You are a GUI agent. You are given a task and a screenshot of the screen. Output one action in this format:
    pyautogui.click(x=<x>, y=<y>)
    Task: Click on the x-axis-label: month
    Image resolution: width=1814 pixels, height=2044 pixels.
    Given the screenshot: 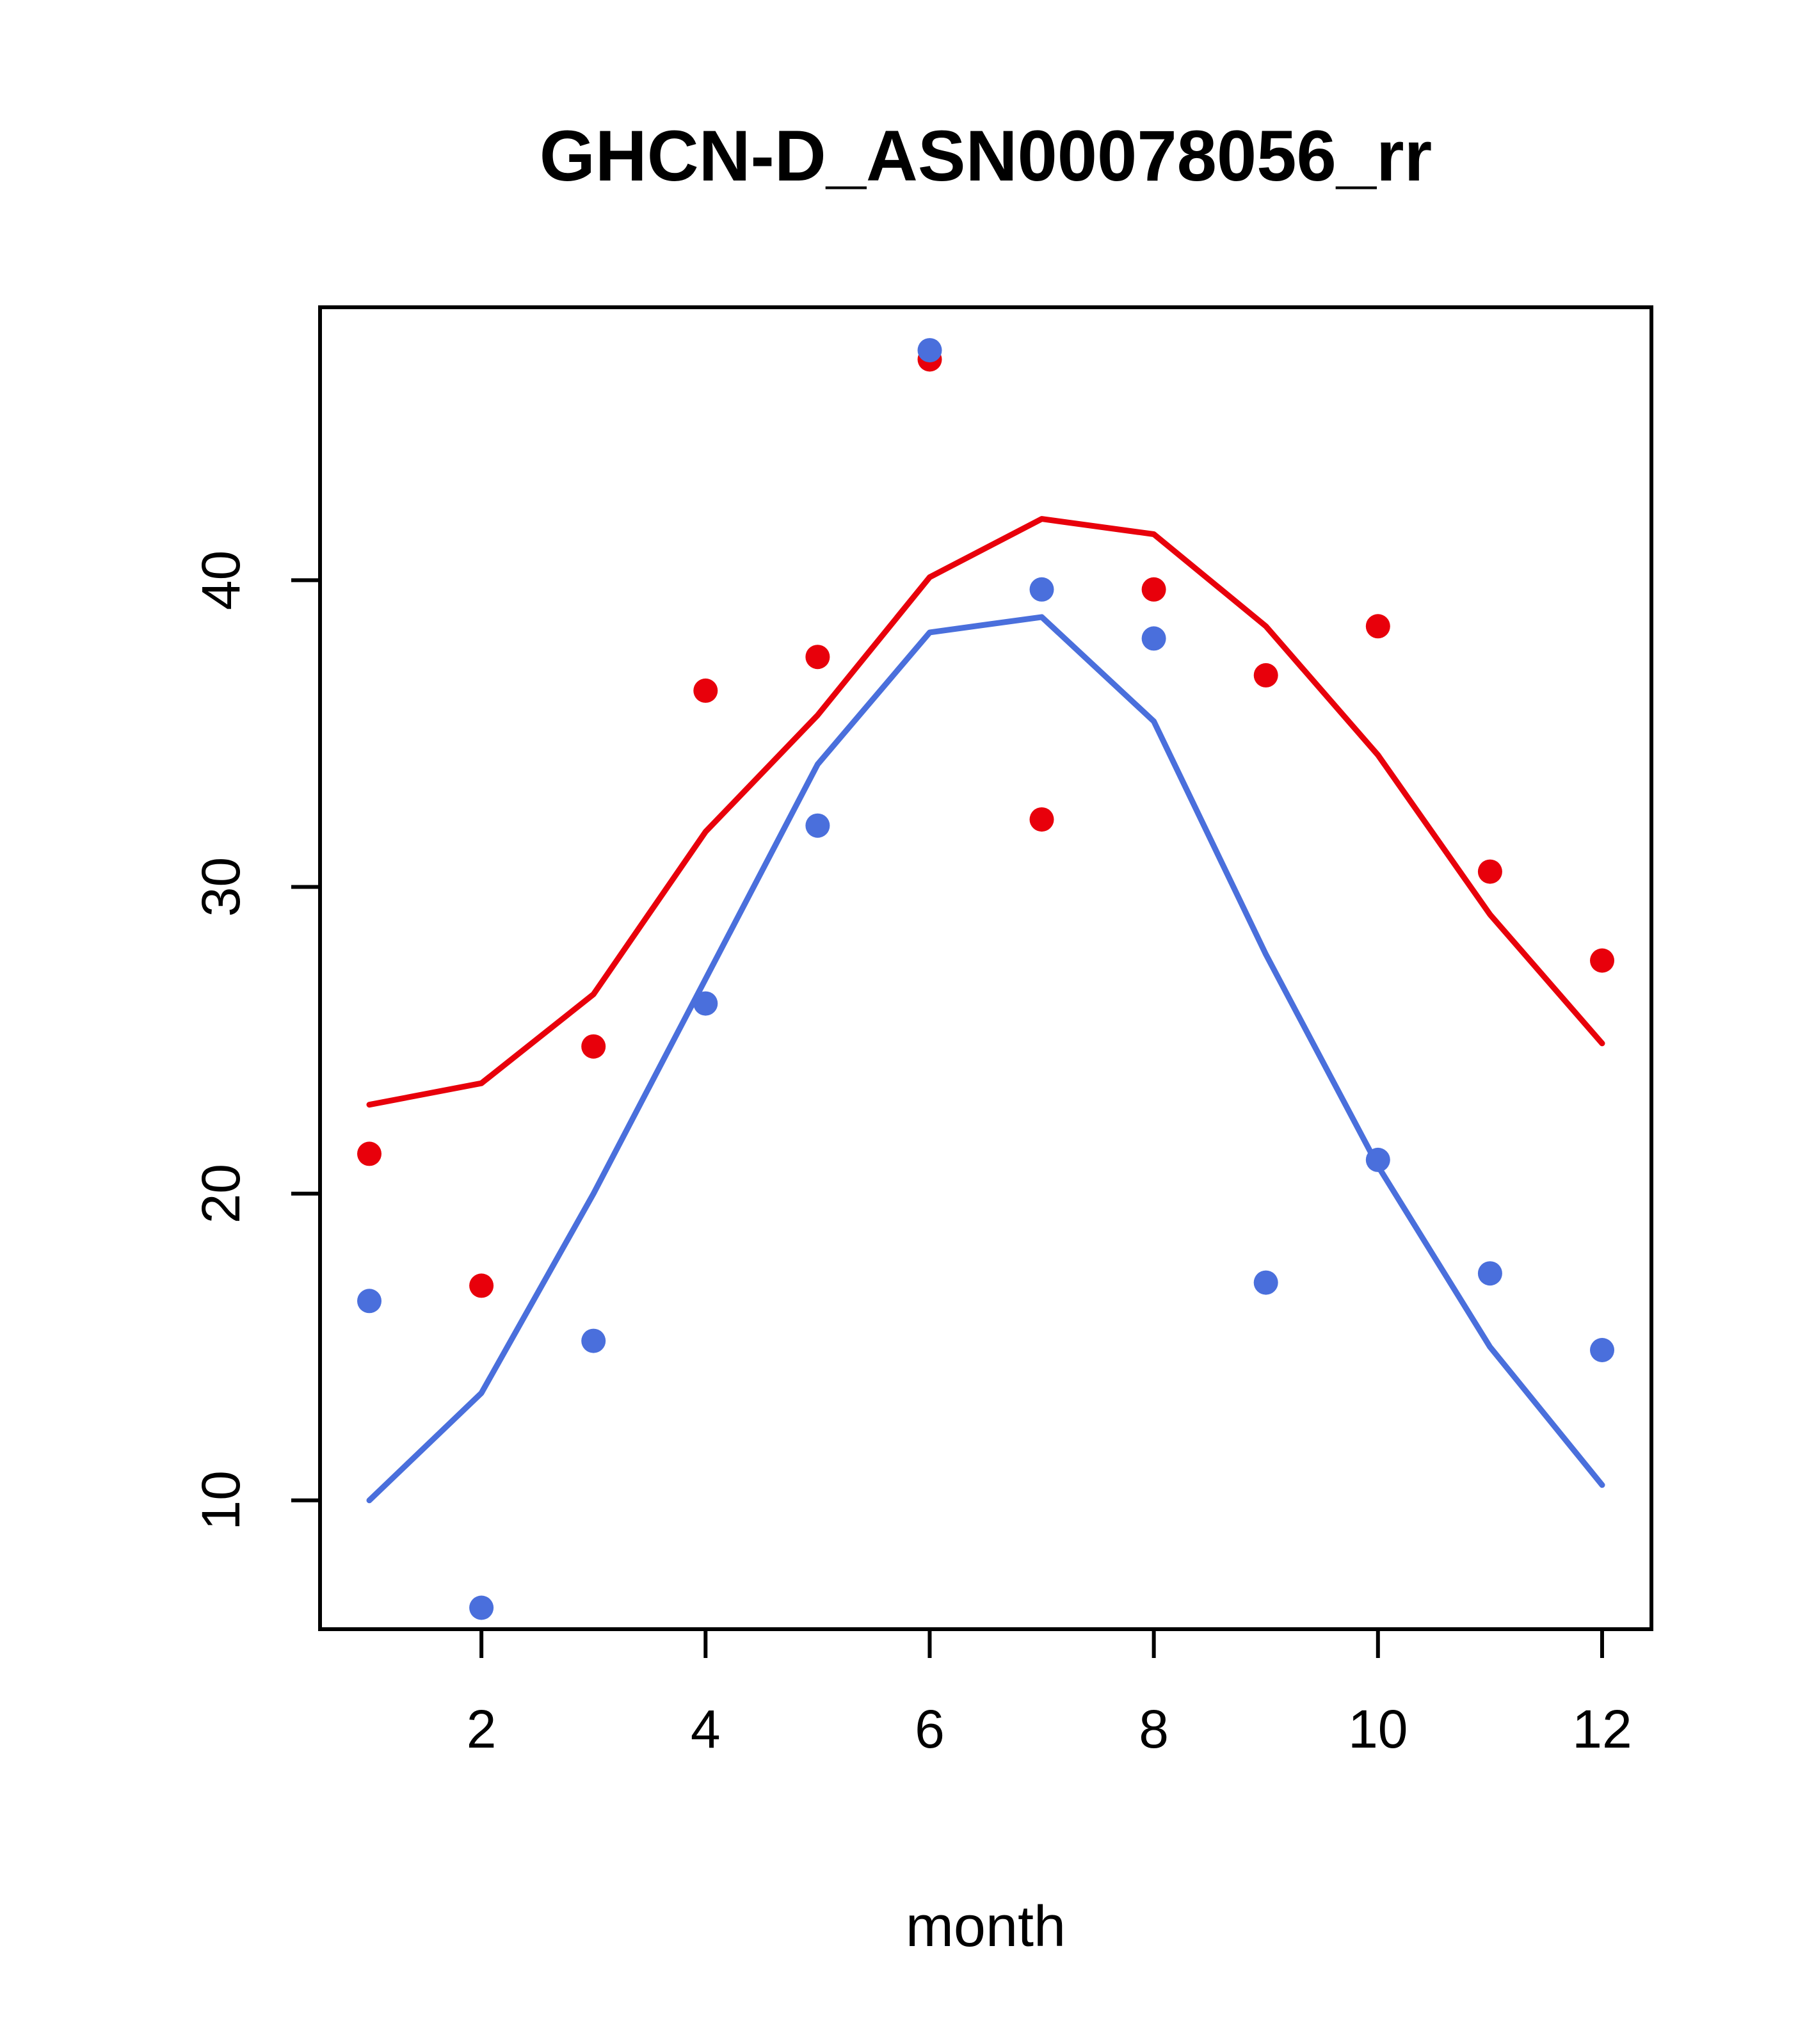 What is the action you would take?
    pyautogui.click(x=986, y=1927)
    